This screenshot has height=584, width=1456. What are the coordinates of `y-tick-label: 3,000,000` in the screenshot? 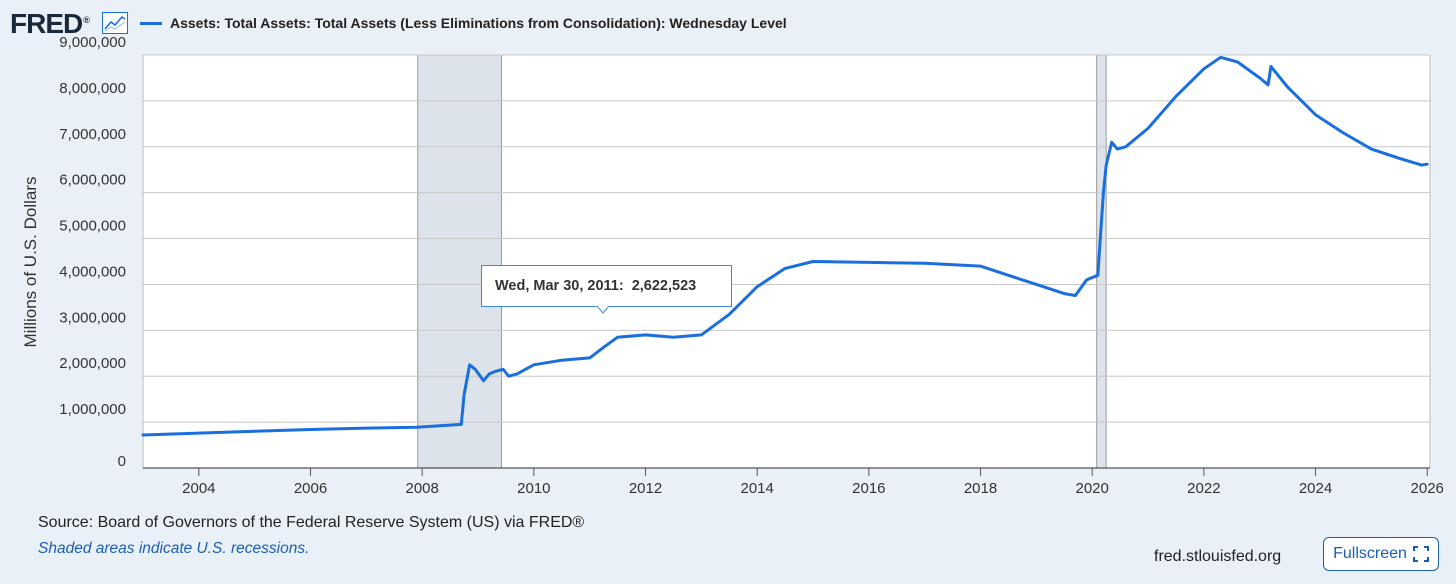 It's located at (92, 317).